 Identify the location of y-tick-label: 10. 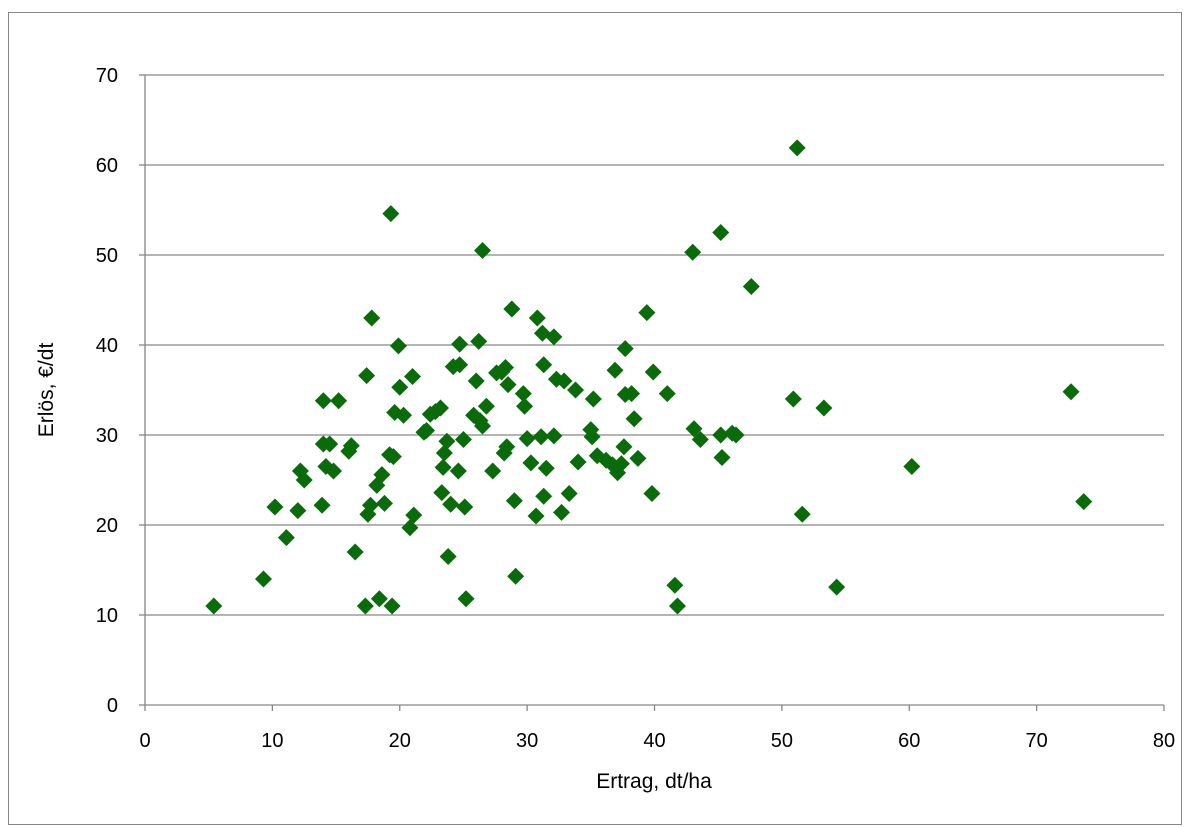
(107, 616).